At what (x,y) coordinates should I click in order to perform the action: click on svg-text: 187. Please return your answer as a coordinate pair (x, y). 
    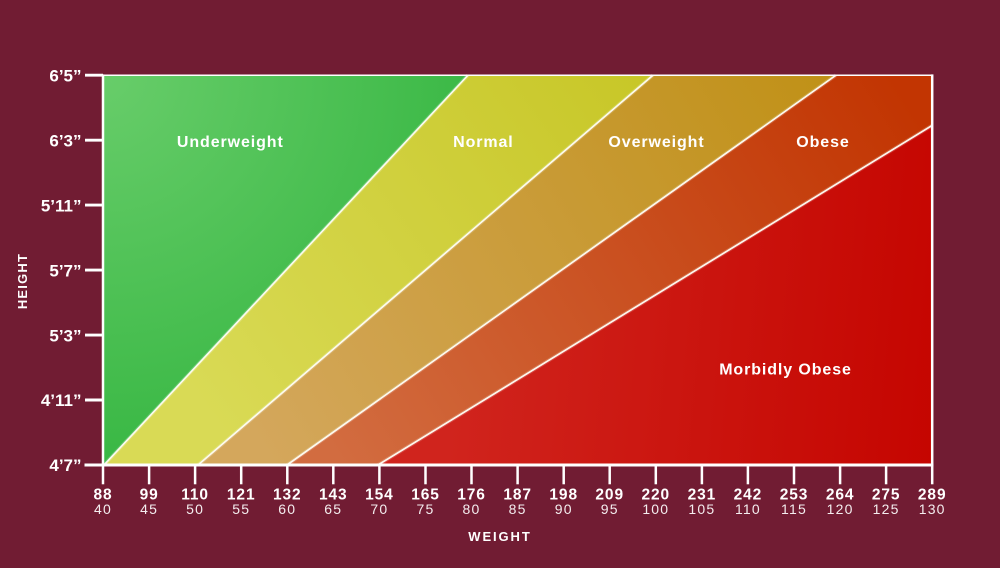
    Looking at the image, I should click on (517, 495).